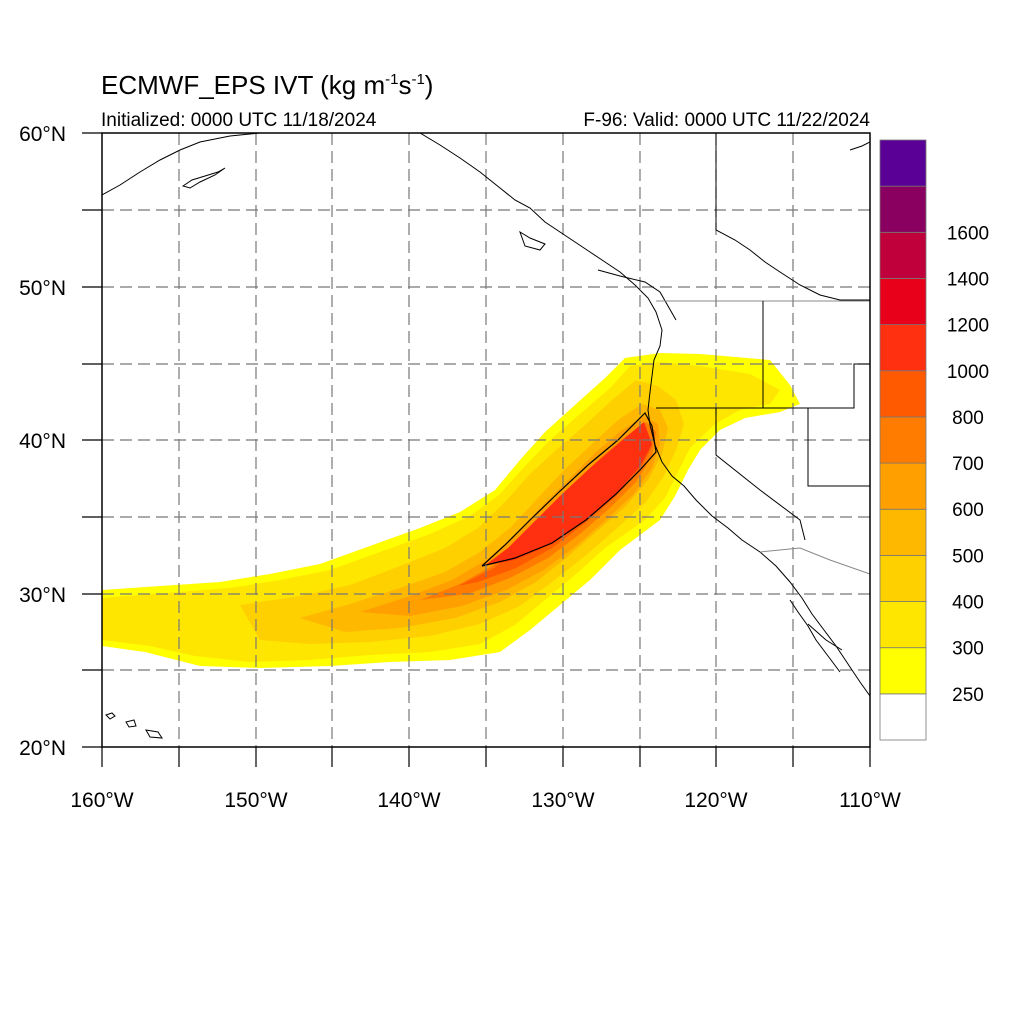  What do you see at coordinates (968, 372) in the screenshot?
I see `colorbar-label: 1000` at bounding box center [968, 372].